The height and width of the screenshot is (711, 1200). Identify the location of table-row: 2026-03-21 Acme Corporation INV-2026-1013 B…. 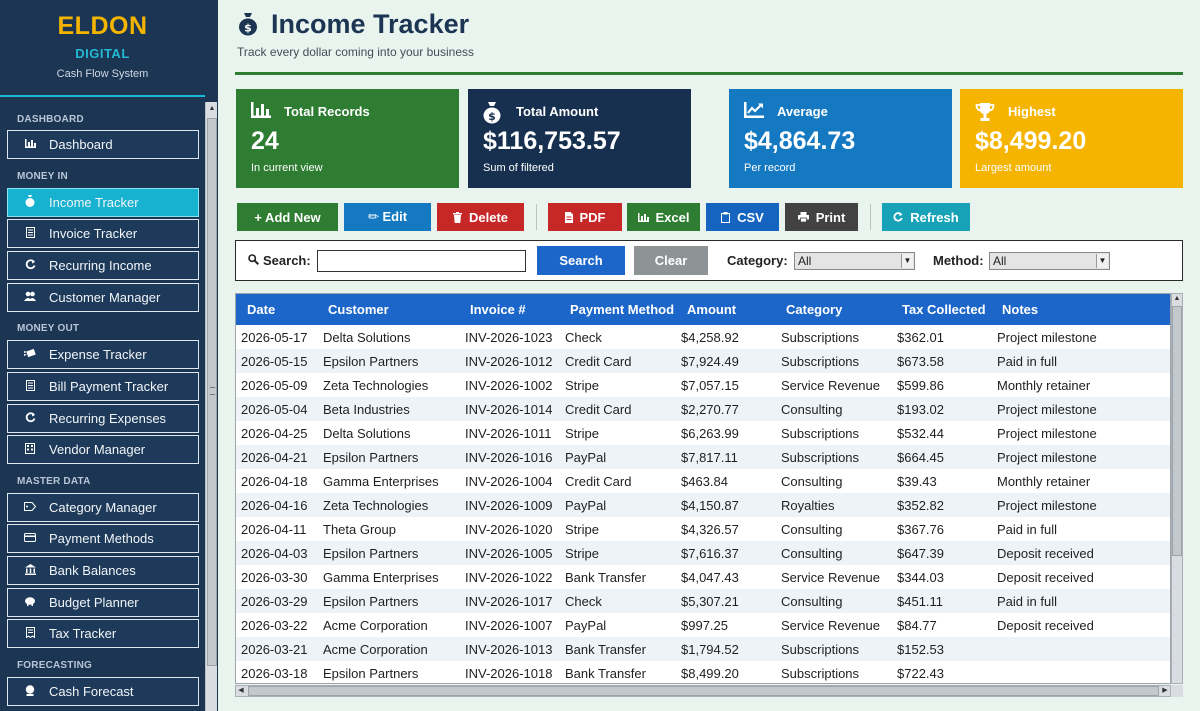
(703, 649).